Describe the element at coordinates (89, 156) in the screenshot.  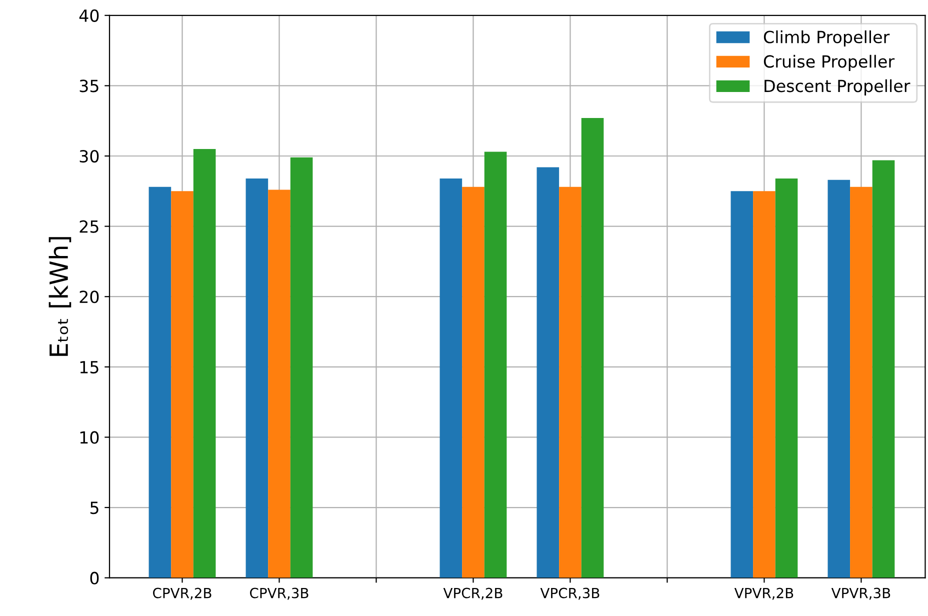
I see `y-tick-label: 30` at that location.